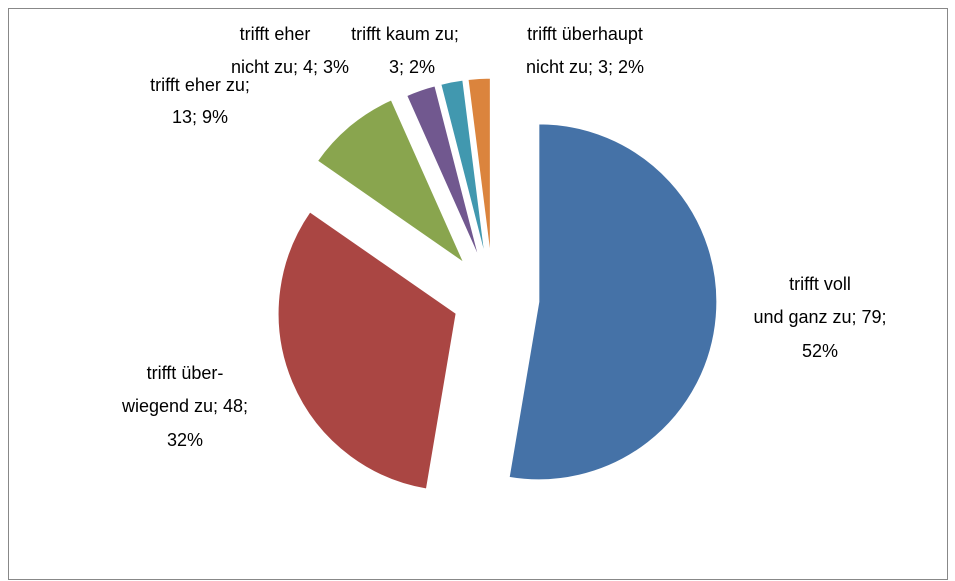 The height and width of the screenshot is (581, 955). Describe the element at coordinates (820, 284) in the screenshot. I see `data-label: trifft voll` at that location.